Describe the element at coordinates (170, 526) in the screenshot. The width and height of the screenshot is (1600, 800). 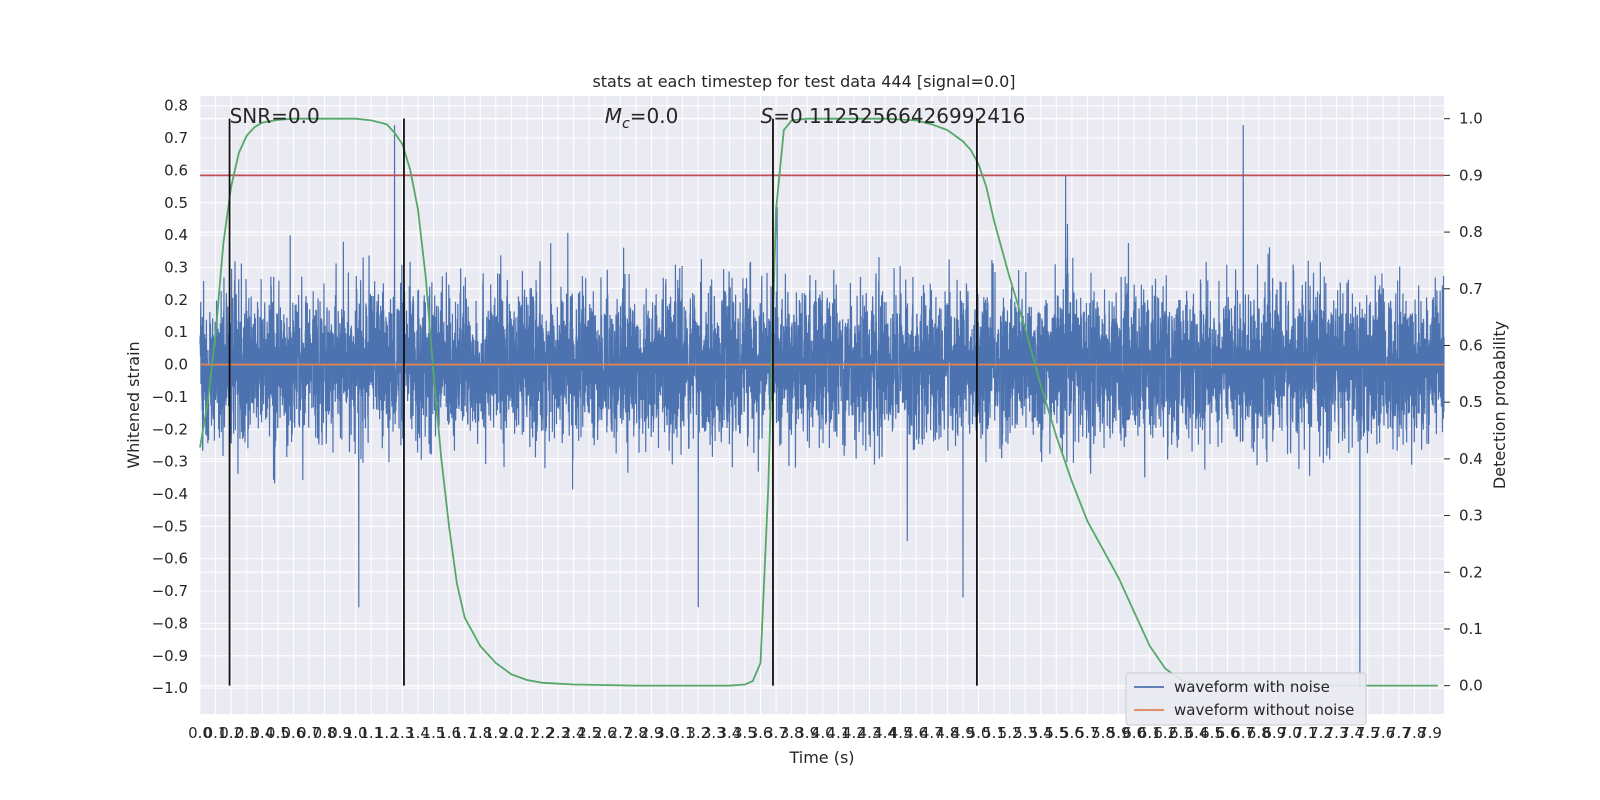
I see `y-tick-label: −0.5` at that location.